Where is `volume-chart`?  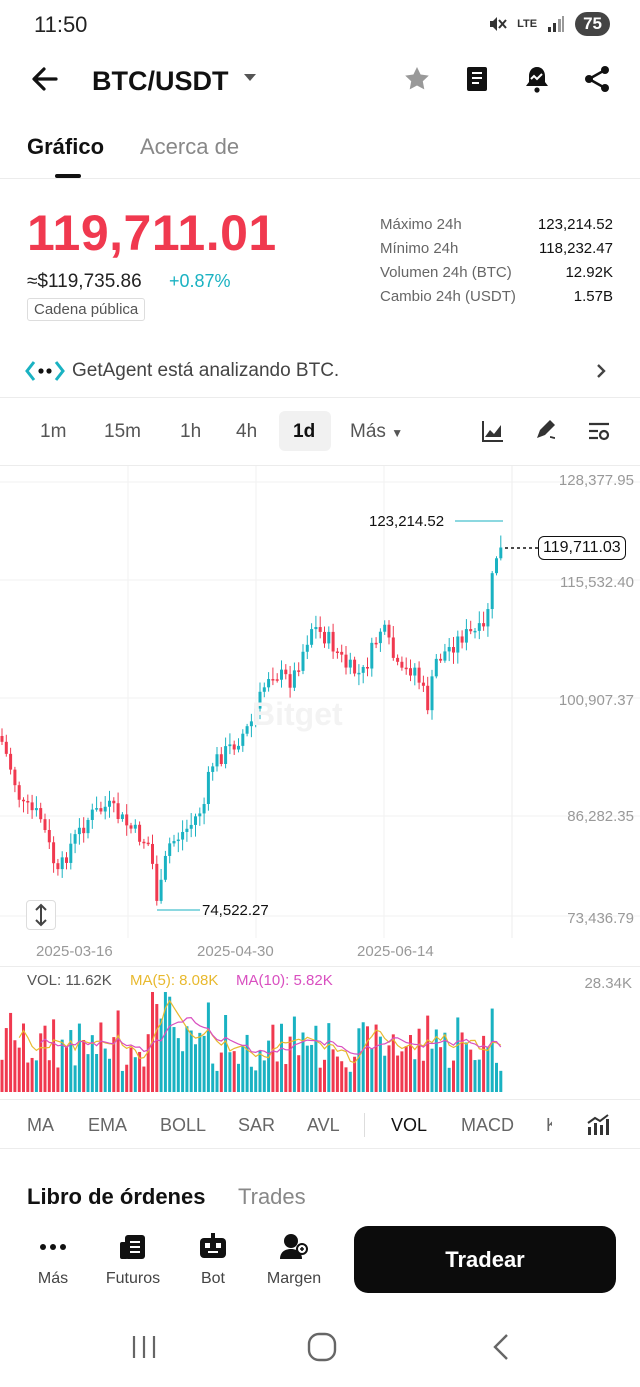 volume-chart is located at coordinates (320, 1041).